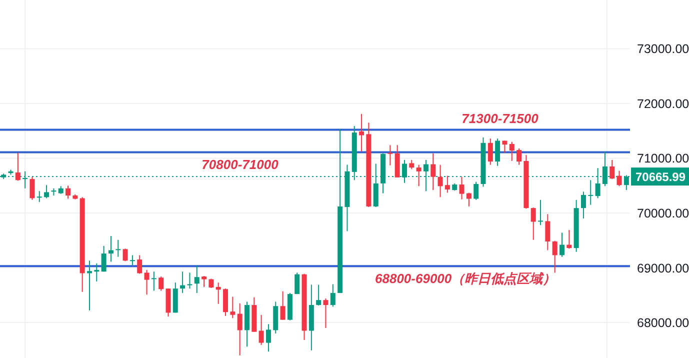 This screenshot has width=689, height=358. Describe the element at coordinates (663, 103) in the screenshot. I see `y-tick-label: 72000.00` at that location.